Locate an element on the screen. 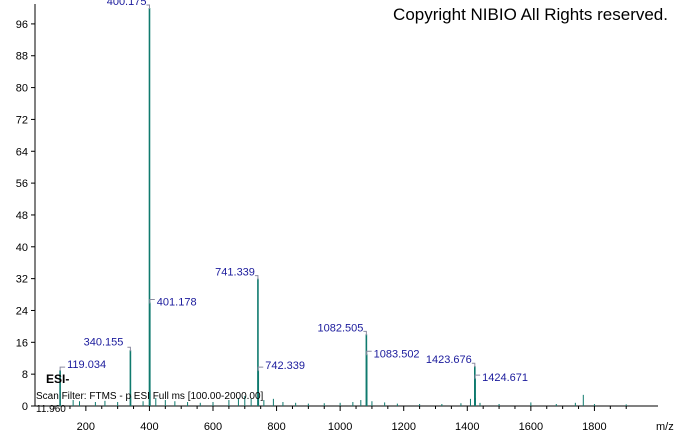 This screenshot has width=674, height=434. peak-label: 401.178 is located at coordinates (177, 303).